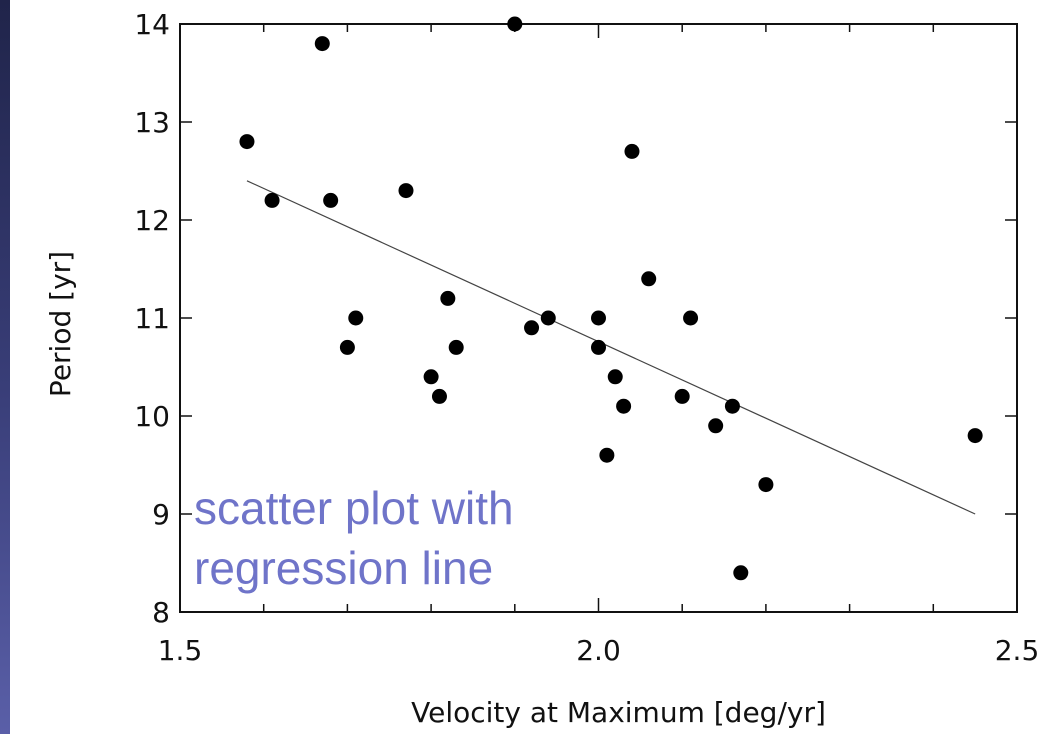  I want to click on annotation-line-2: regression line, so click(343, 568).